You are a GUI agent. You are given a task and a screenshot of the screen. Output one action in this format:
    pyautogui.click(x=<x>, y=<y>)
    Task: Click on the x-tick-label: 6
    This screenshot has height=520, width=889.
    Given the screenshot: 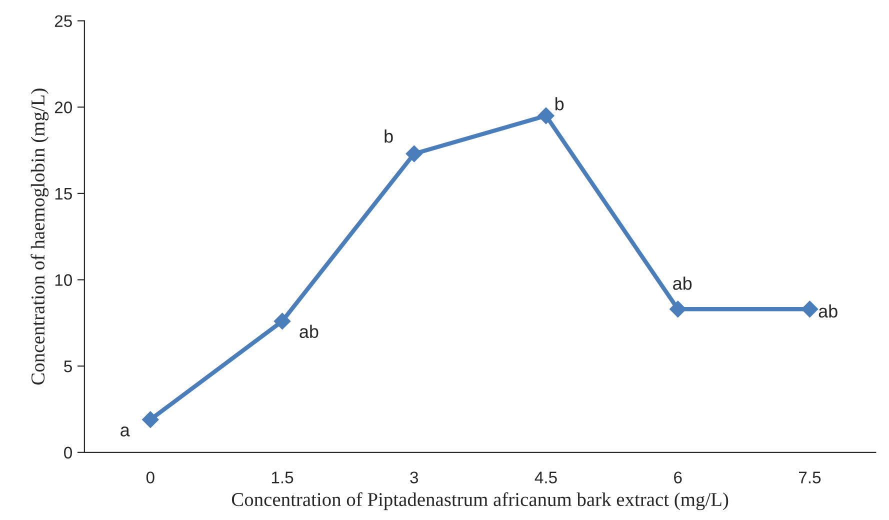 What is the action you would take?
    pyautogui.click(x=678, y=478)
    